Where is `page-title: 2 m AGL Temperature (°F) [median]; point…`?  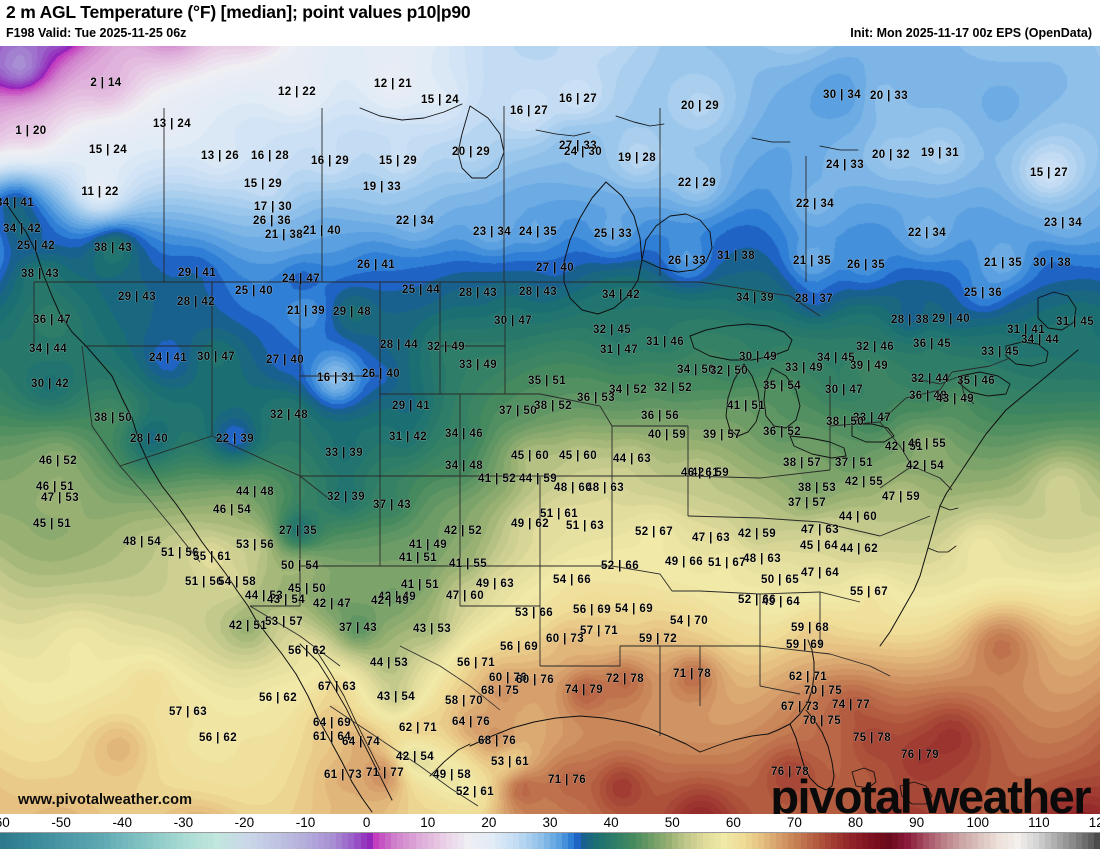
page-title: 2 m AGL Temperature (°F) [median]; point… is located at coordinates (238, 12).